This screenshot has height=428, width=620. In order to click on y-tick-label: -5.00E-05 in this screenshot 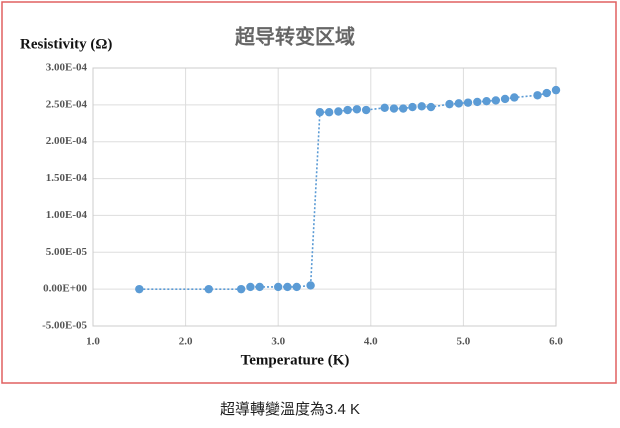, I will do `click(64, 326)`.